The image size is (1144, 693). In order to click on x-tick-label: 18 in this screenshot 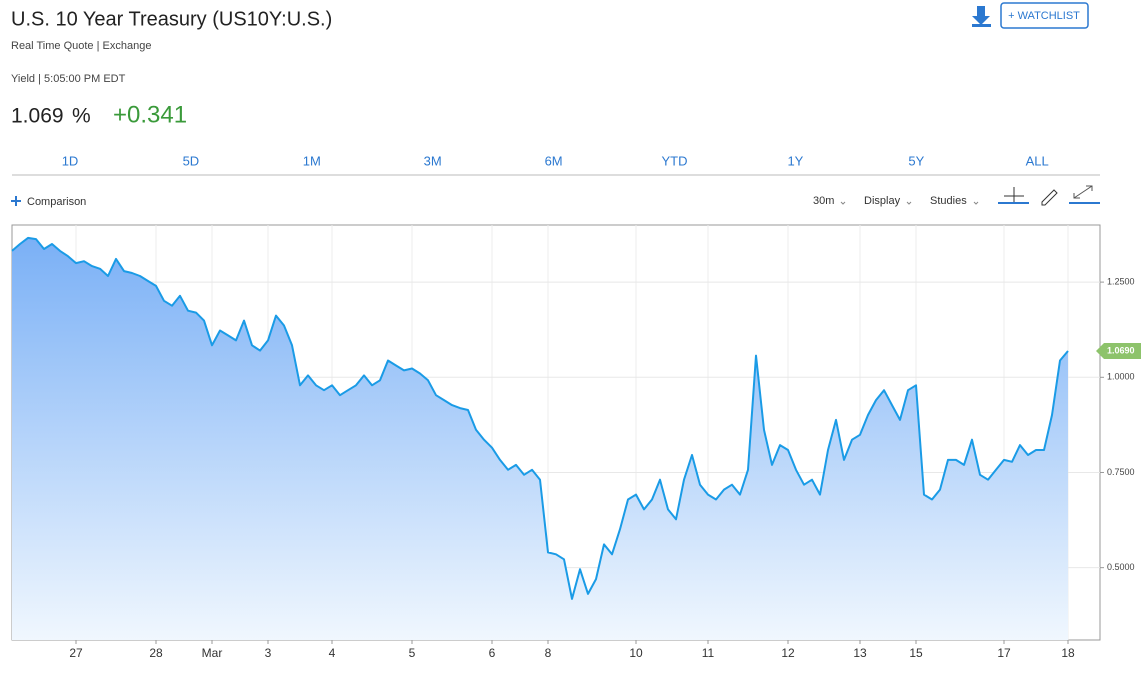, I will do `click(1068, 653)`.